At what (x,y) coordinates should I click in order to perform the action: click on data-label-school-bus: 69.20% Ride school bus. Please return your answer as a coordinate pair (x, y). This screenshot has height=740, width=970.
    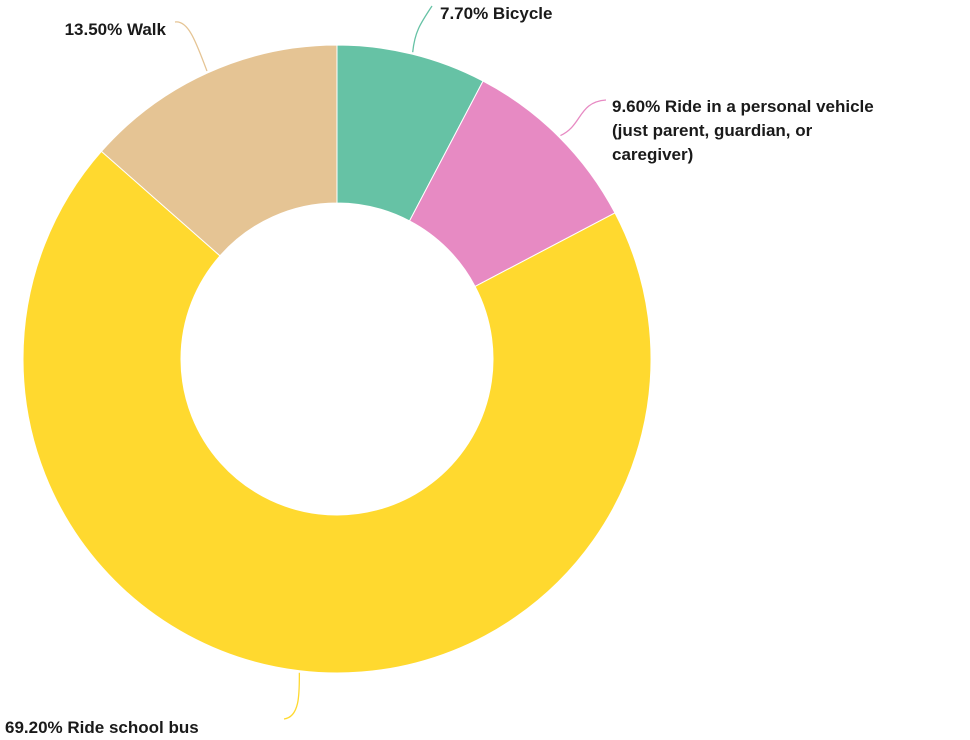
    Looking at the image, I should click on (102, 727).